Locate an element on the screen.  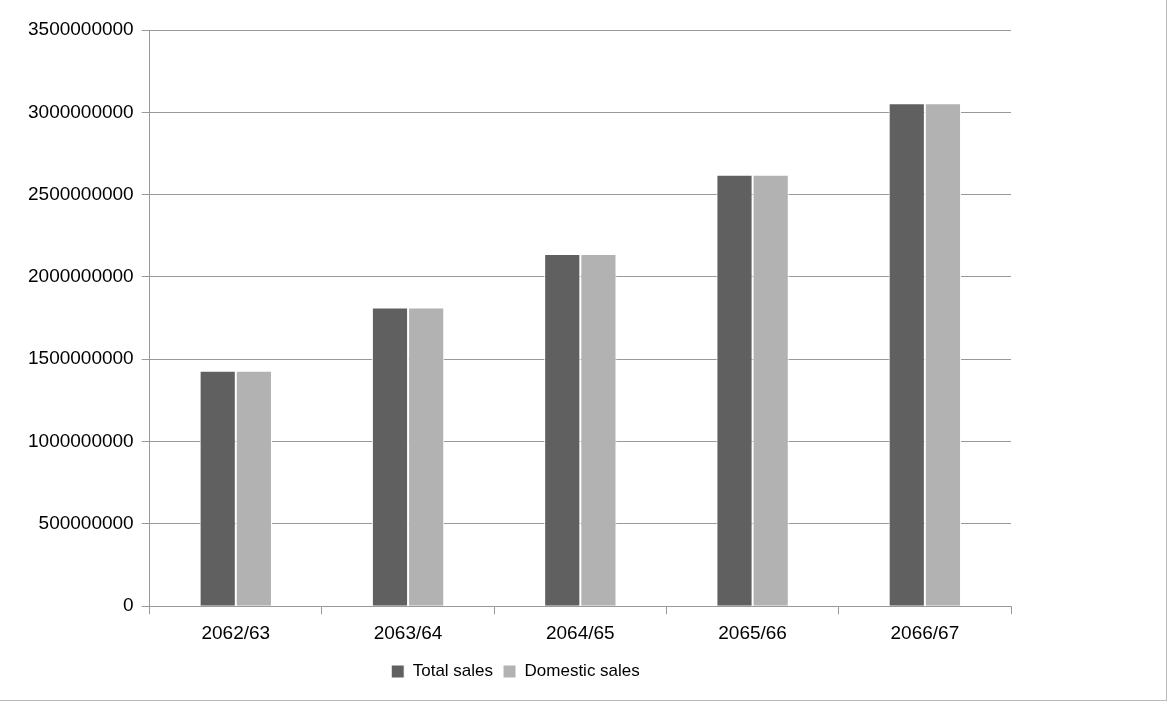
x-tick-label: 2065/66 is located at coordinates (752, 632).